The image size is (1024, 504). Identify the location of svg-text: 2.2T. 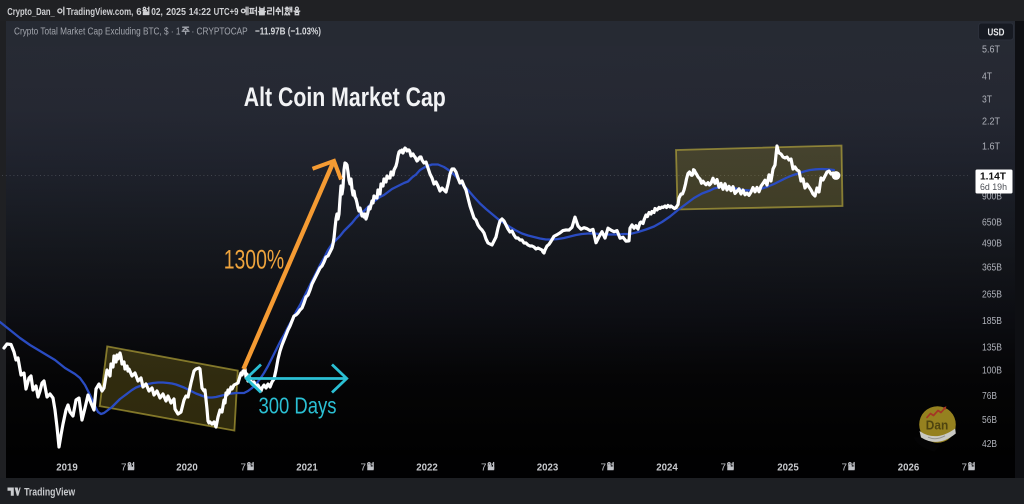
(991, 122).